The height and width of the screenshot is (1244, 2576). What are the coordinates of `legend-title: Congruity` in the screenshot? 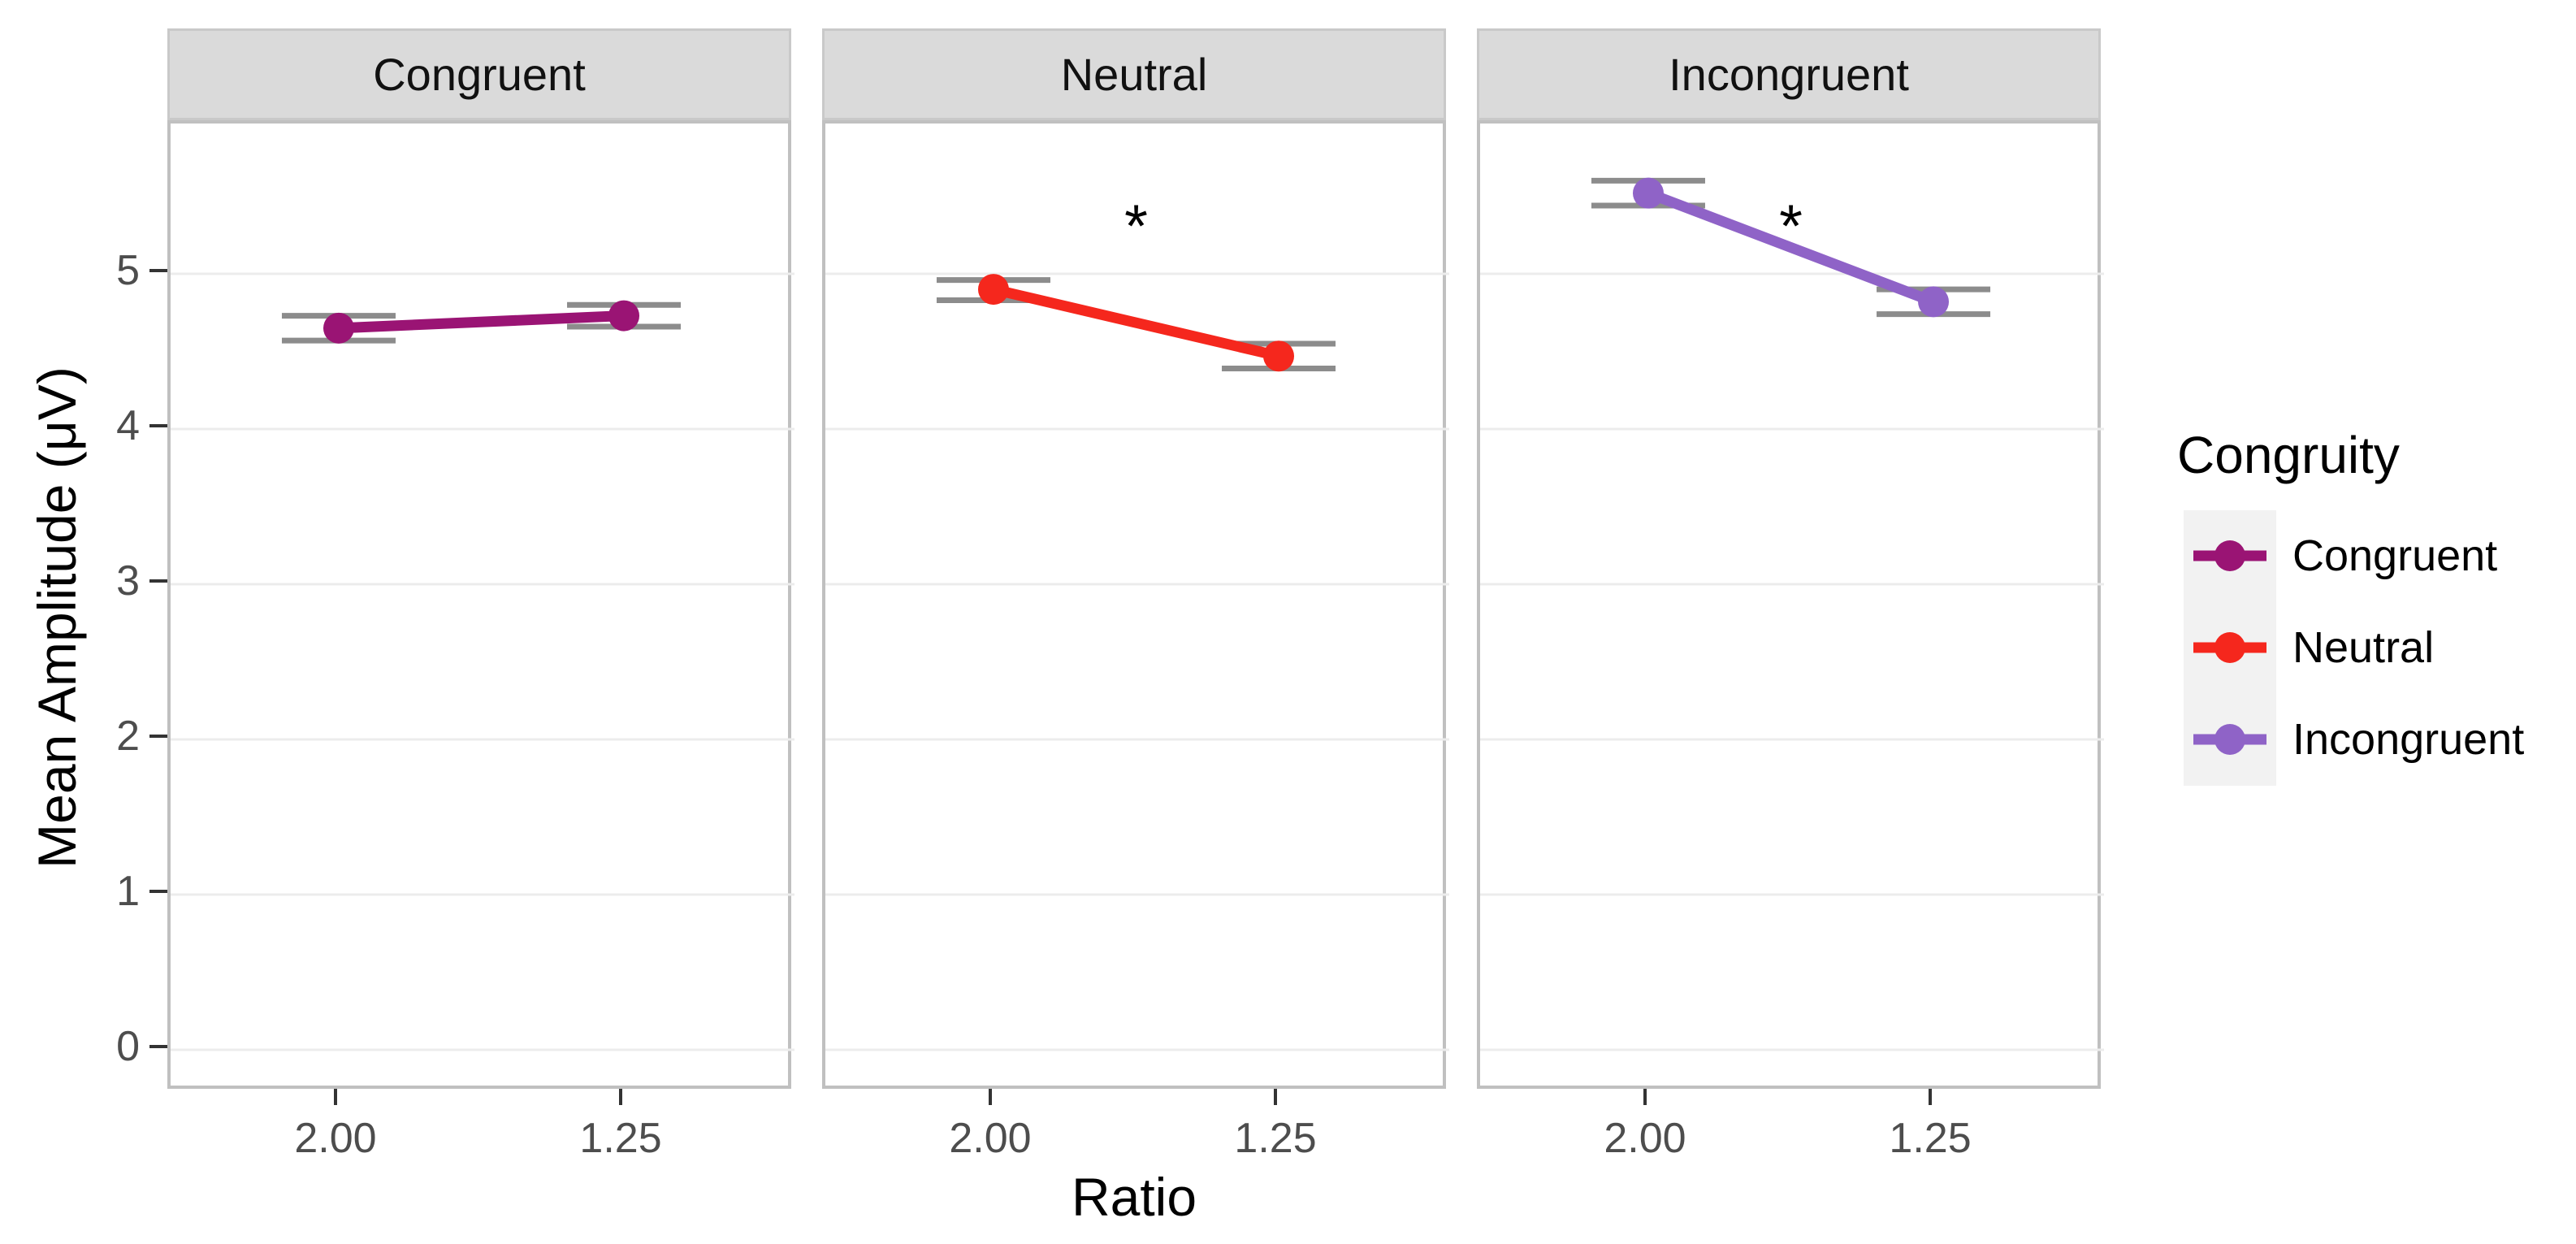 It's located at (2288, 455).